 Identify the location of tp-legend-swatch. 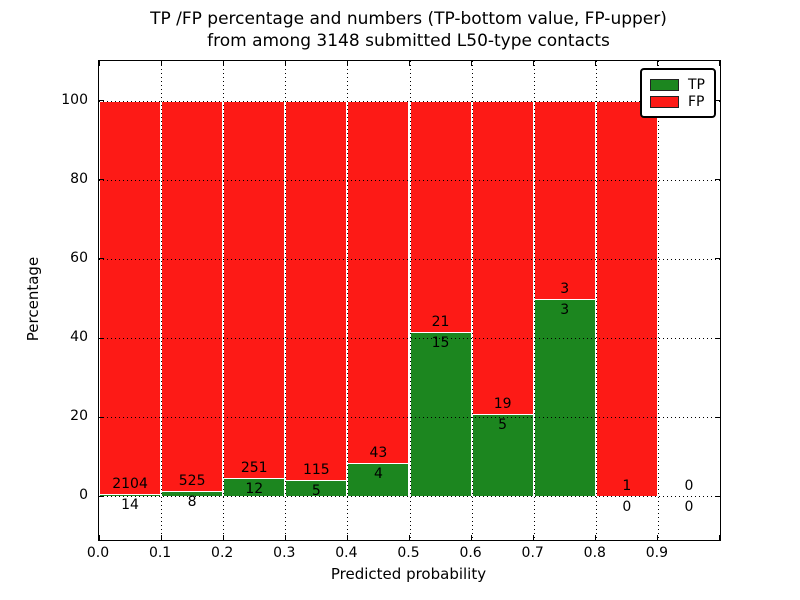
(664, 84).